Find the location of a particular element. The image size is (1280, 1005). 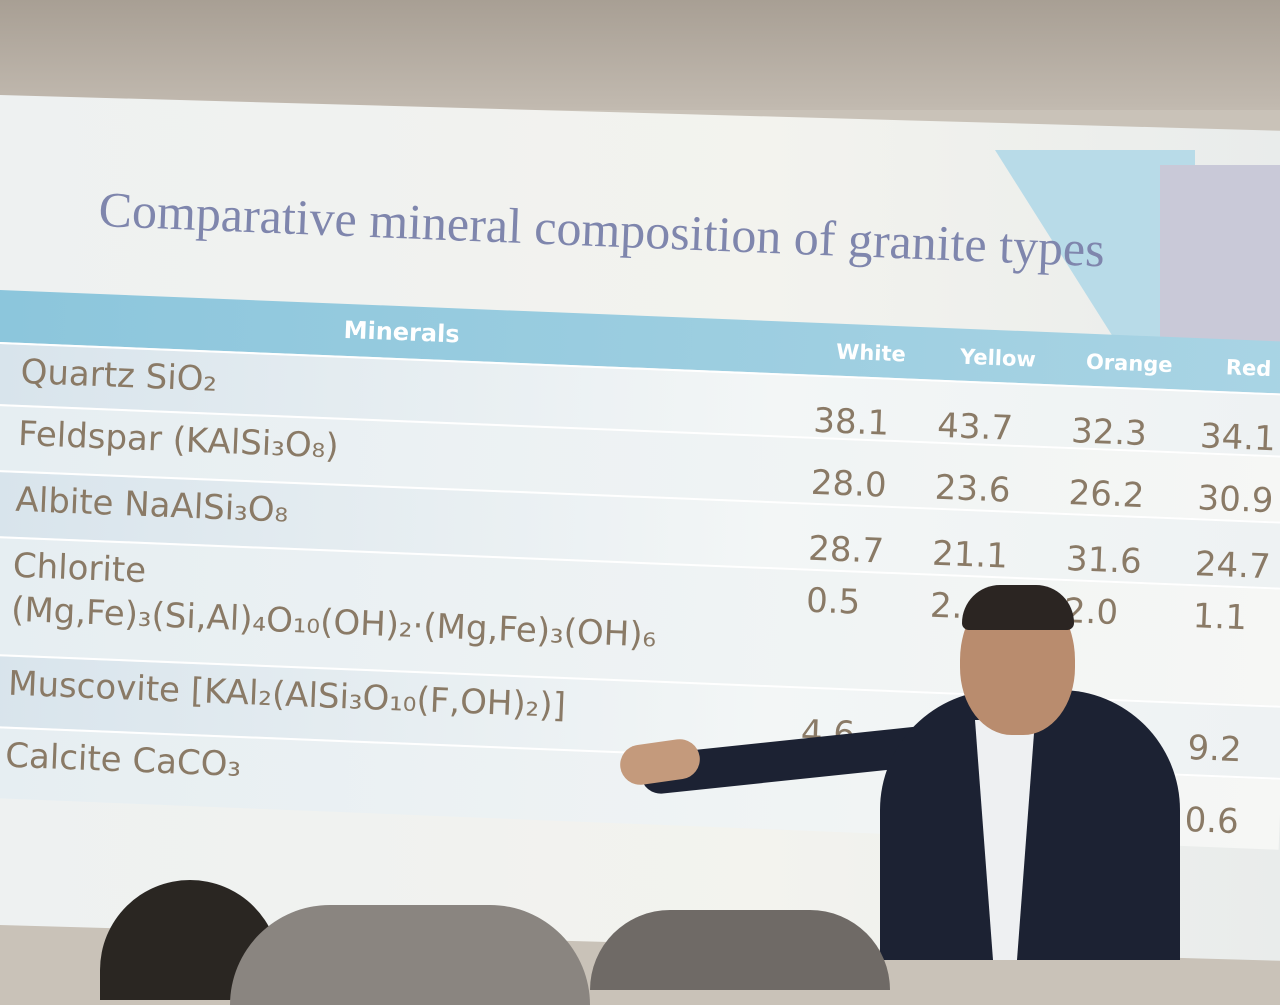

value-red: 30.9 is located at coordinates (1235, 500).